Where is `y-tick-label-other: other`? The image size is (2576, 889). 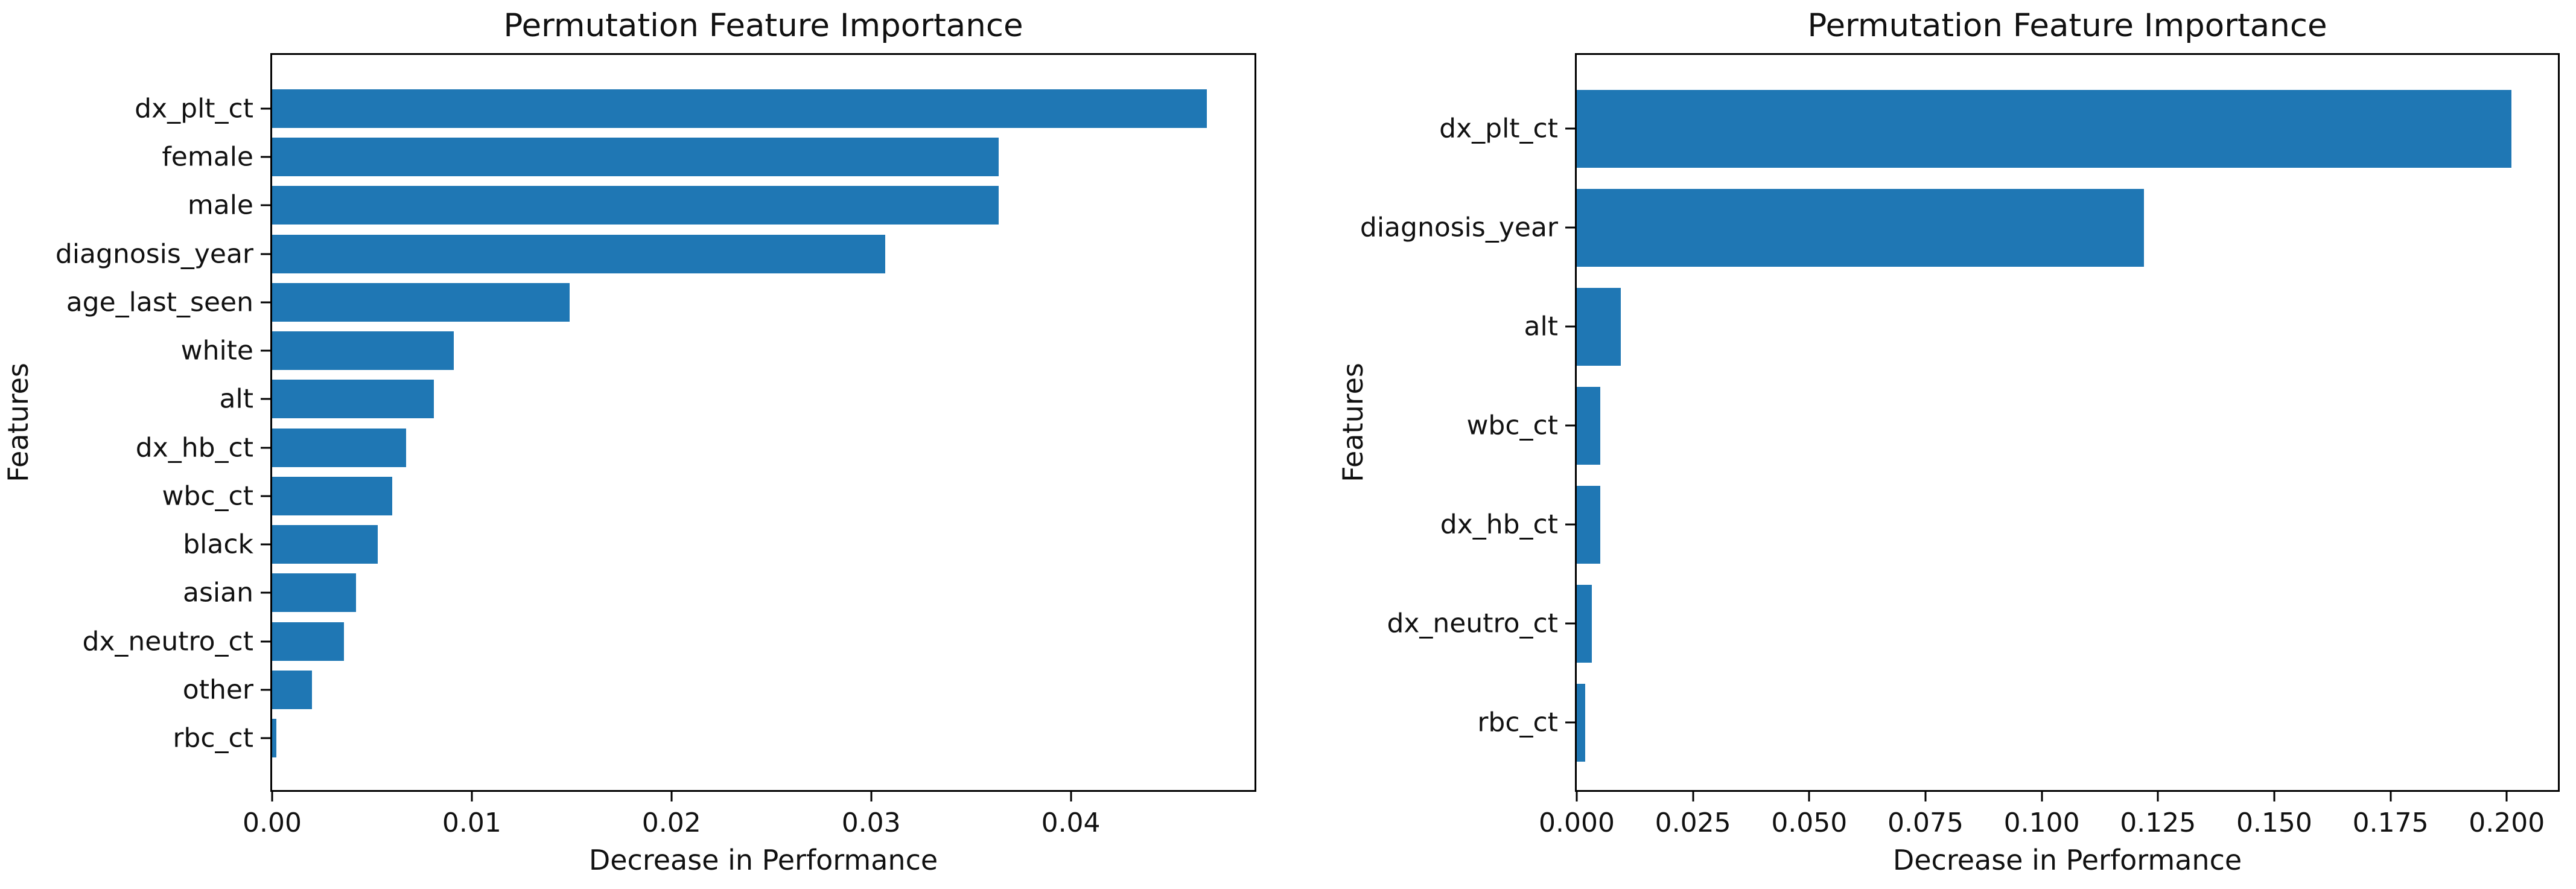
y-tick-label-other: other is located at coordinates (217, 690).